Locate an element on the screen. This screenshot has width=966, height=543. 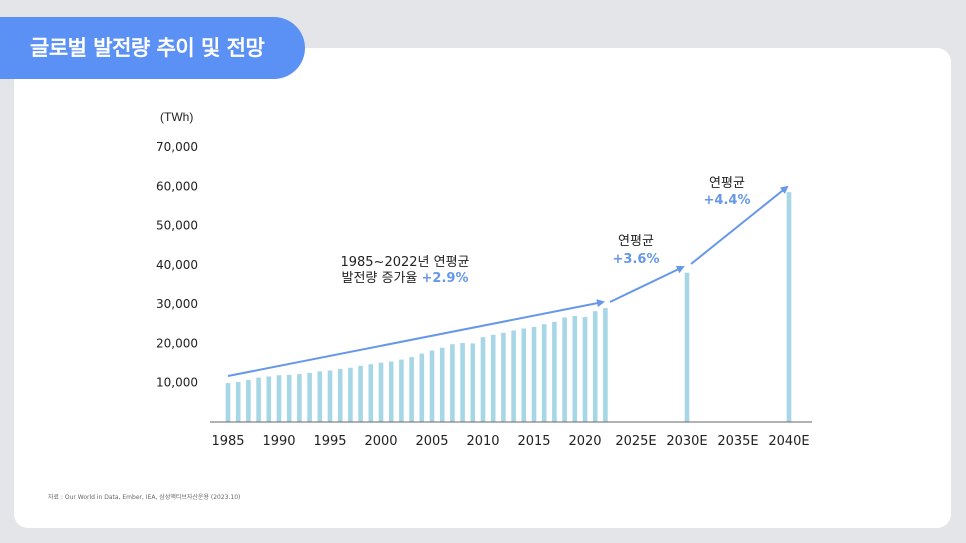
bar-1994 is located at coordinates (320, 396).